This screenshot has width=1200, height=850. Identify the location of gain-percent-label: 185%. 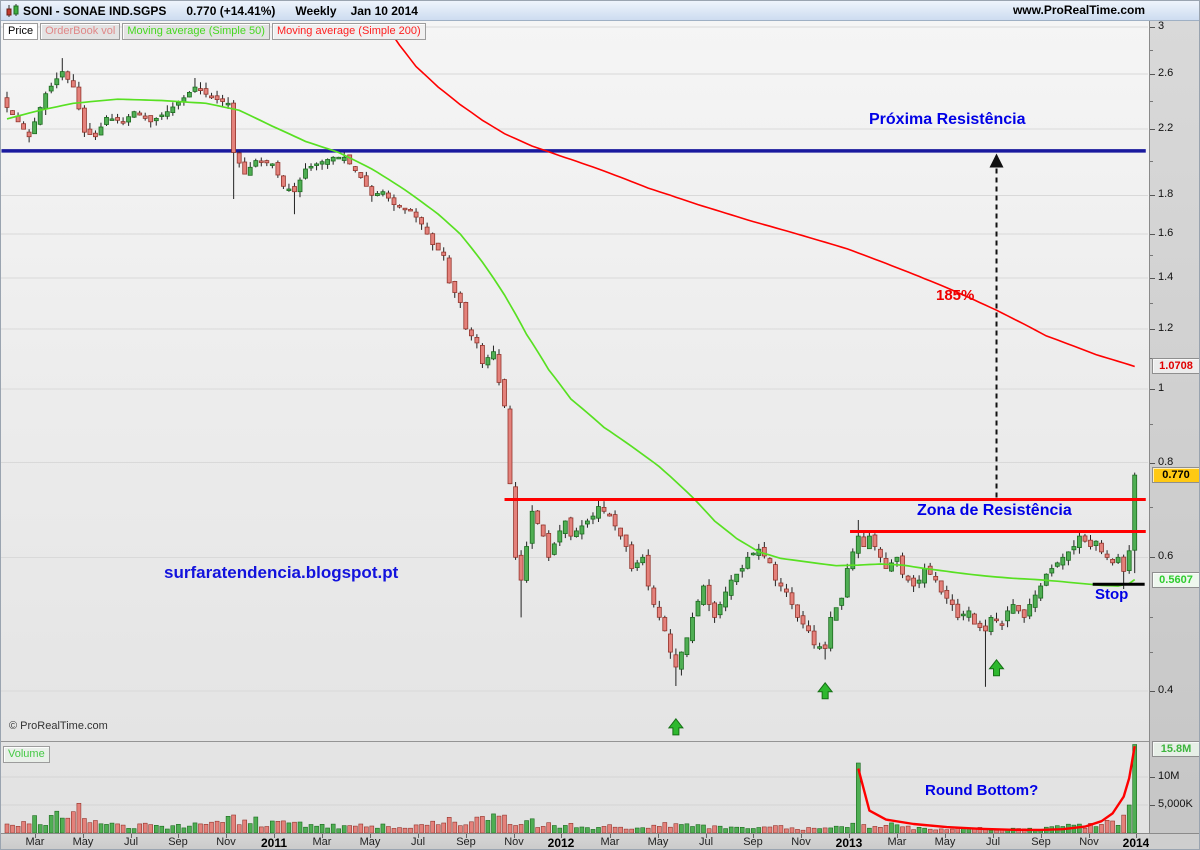
(955, 295).